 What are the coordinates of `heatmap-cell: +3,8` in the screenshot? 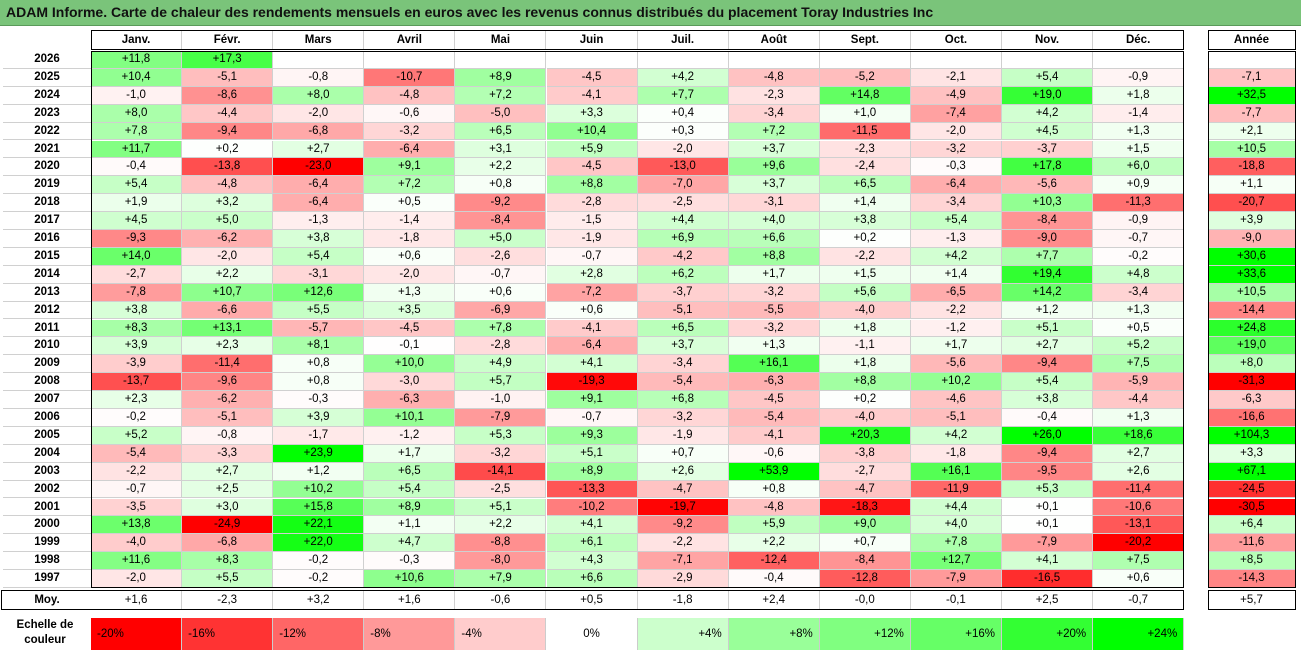 It's located at (1048, 400).